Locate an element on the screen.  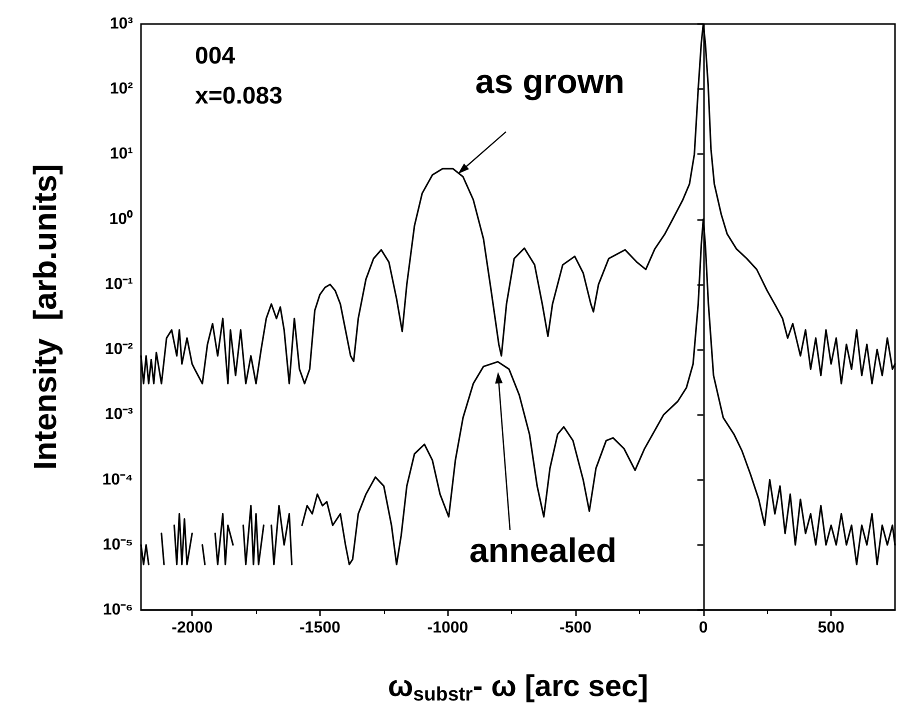
y-tick-label: 10⁻⁵ is located at coordinates (117, 545).